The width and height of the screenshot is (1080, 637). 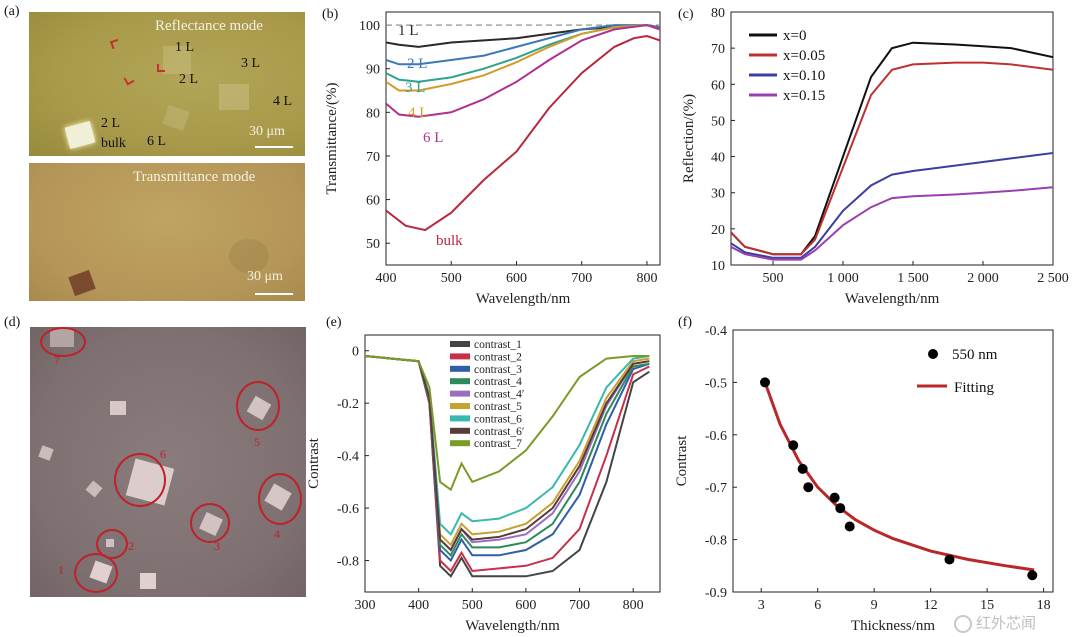 What do you see at coordinates (499, 432) in the screenshot?
I see `legend-label-e-7: contrast_6′` at bounding box center [499, 432].